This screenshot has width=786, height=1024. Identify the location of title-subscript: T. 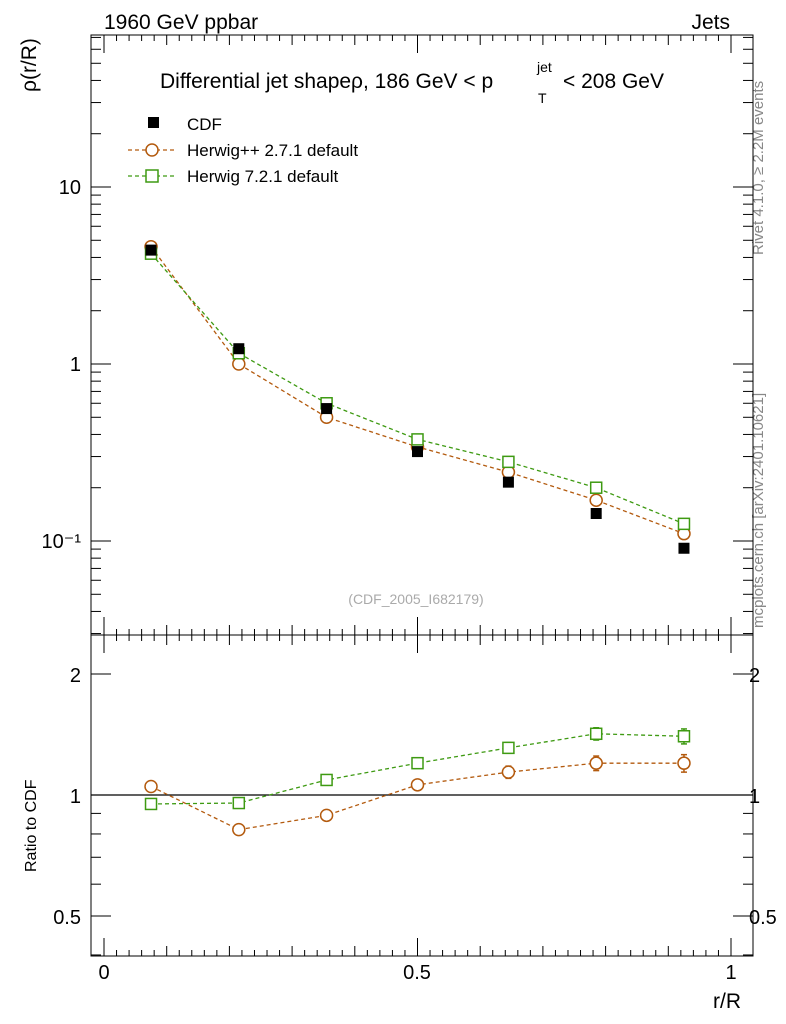
(542, 98).